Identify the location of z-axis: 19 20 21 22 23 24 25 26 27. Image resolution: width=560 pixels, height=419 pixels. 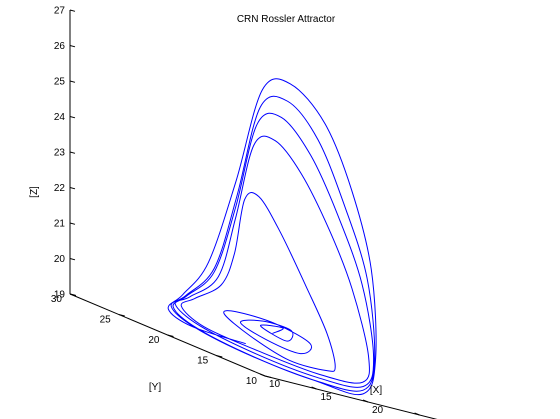
(65, 153).